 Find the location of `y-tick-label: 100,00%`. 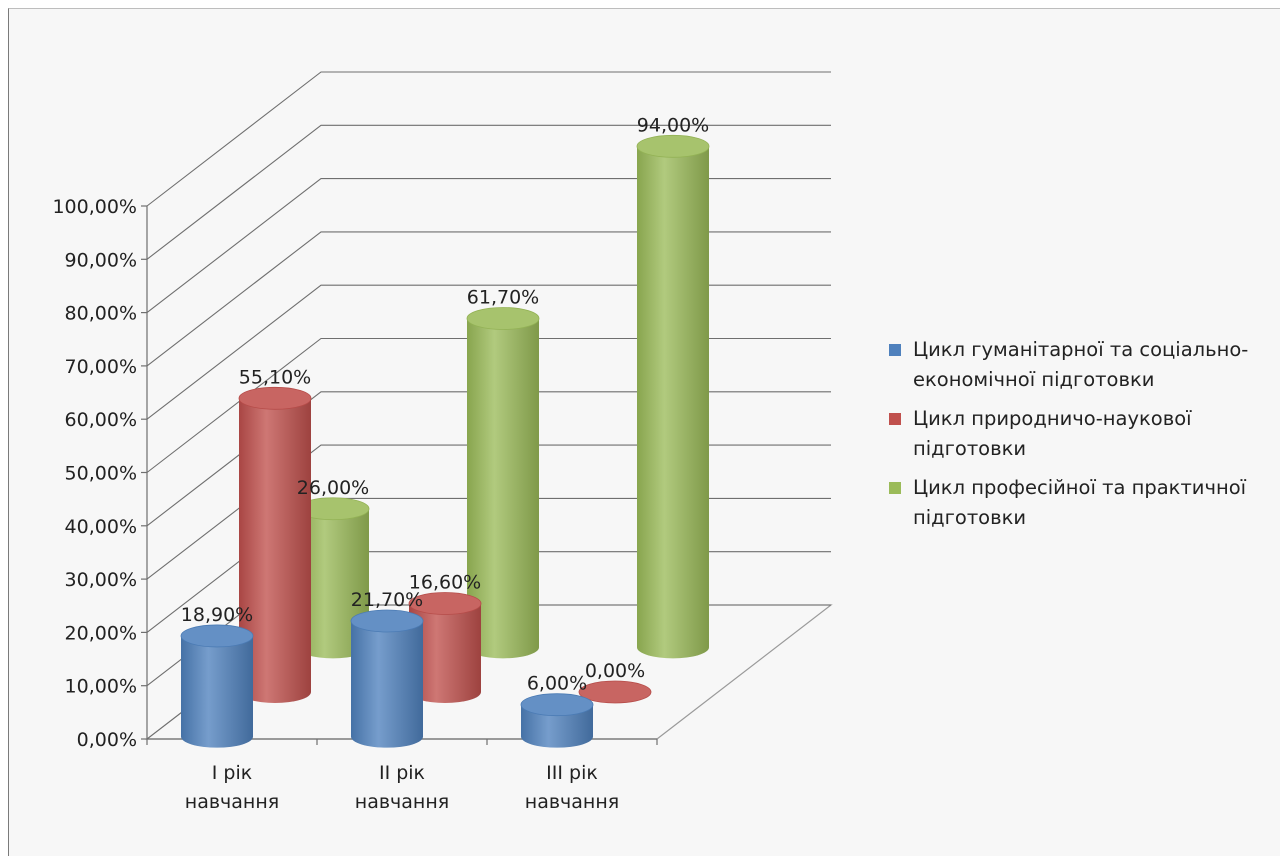

y-tick-label: 100,00% is located at coordinates (94, 207).